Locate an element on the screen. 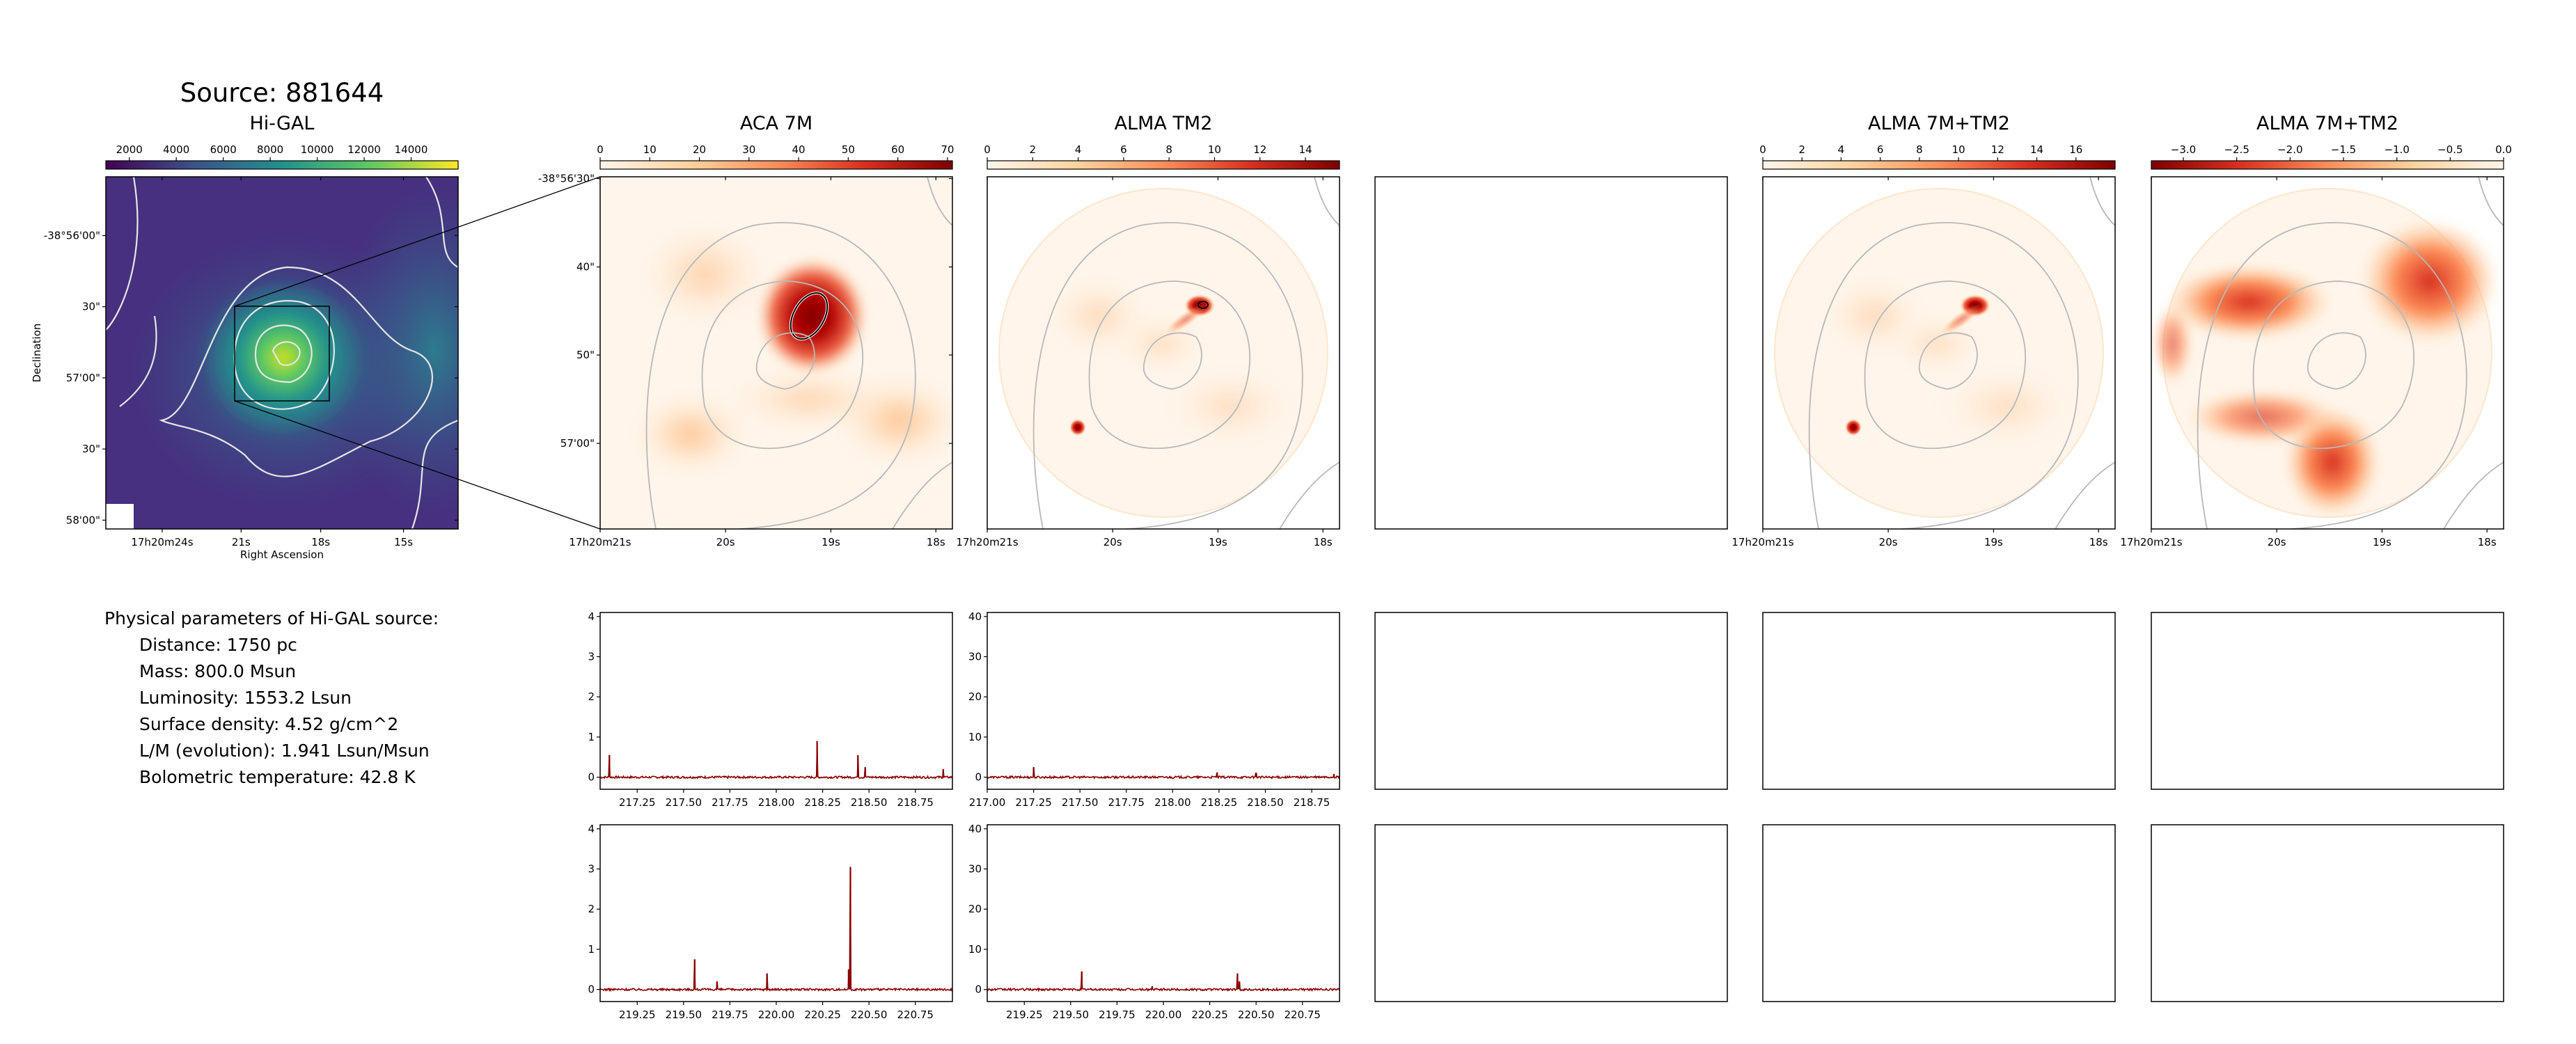 This screenshot has width=2576, height=1044. higal-frame is located at coordinates (282, 353).